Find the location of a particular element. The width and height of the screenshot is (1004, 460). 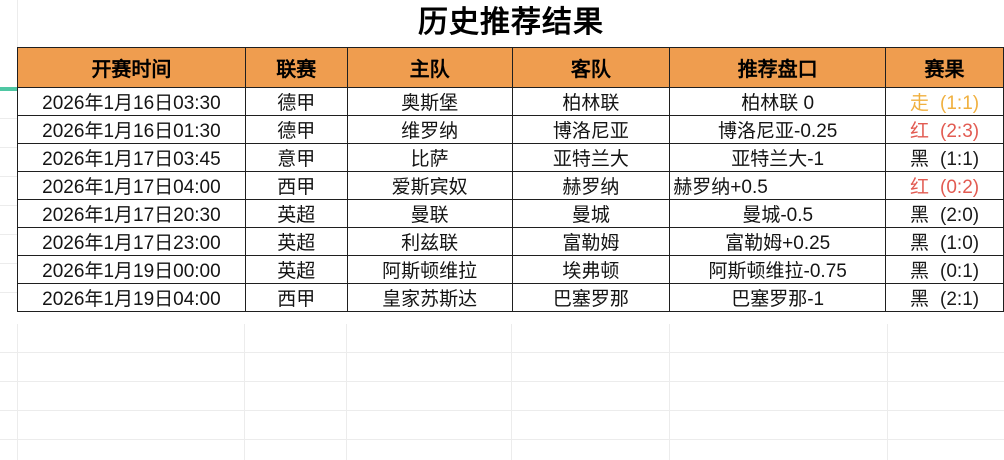

cell-result: 走 (1:1) is located at coordinates (944, 101).